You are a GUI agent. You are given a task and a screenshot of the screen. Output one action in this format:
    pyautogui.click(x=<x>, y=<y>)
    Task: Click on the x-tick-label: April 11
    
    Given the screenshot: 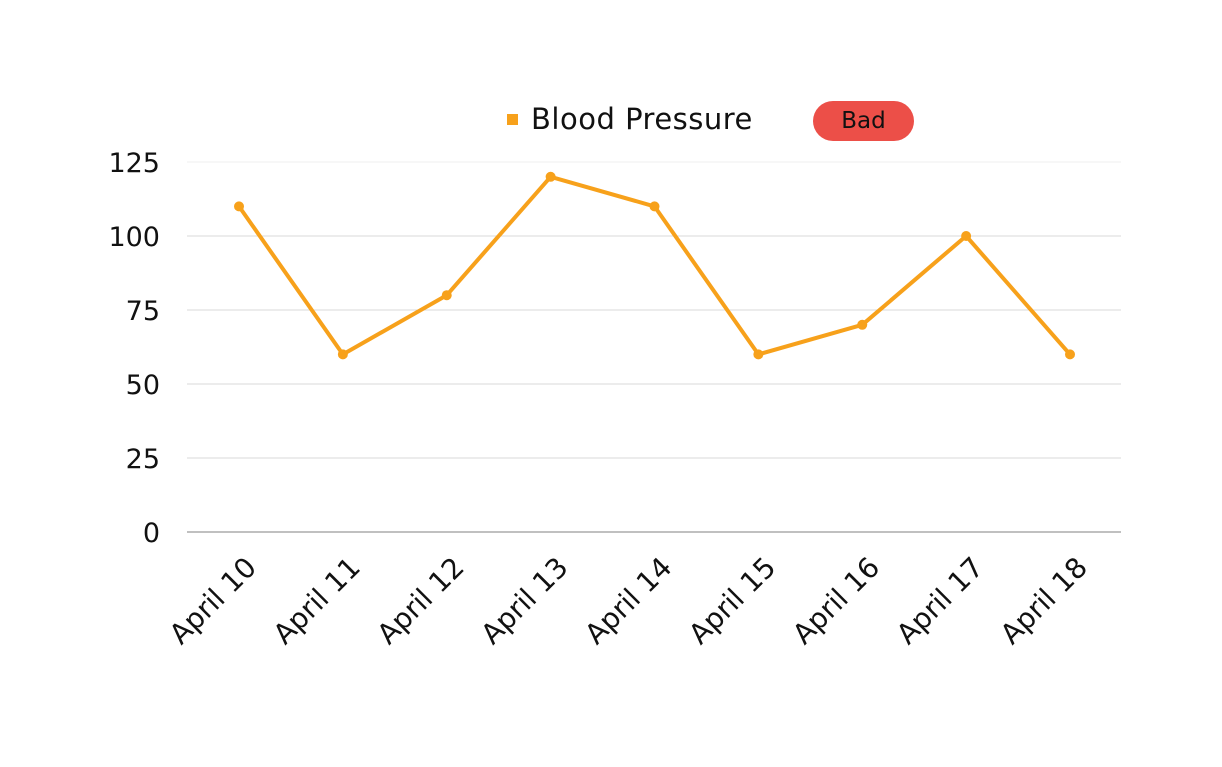 What is the action you would take?
    pyautogui.click(x=317, y=601)
    